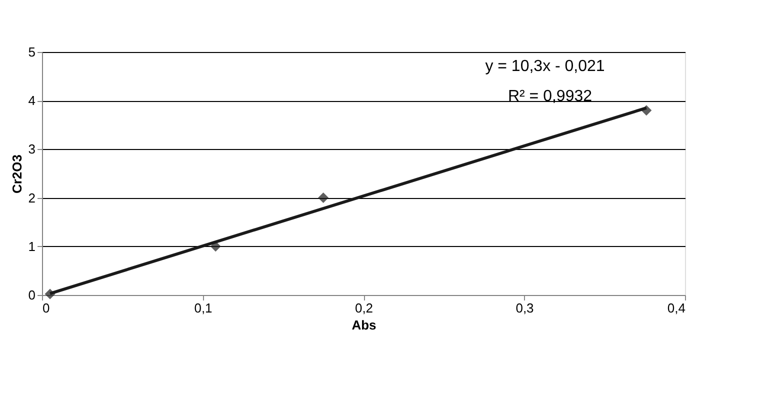 The height and width of the screenshot is (414, 767). I want to click on point, so click(323, 198).